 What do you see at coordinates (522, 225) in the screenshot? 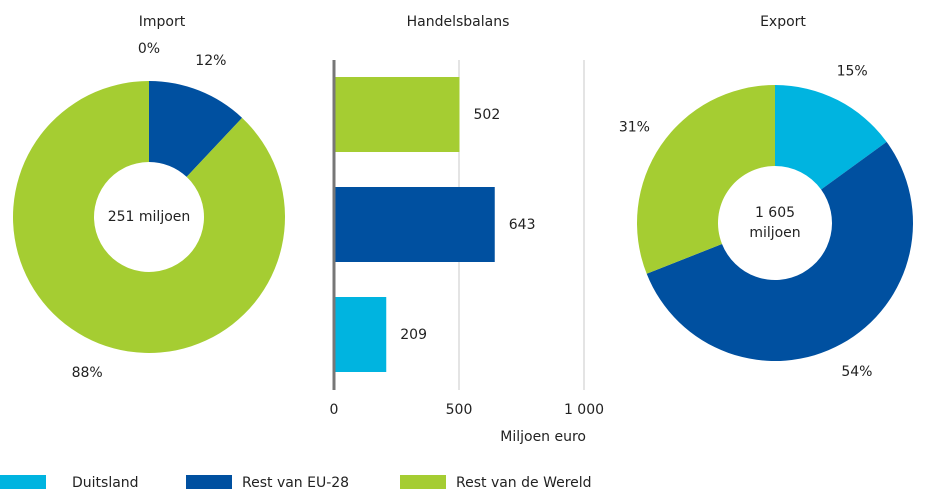
I see `data-label: 643` at bounding box center [522, 225].